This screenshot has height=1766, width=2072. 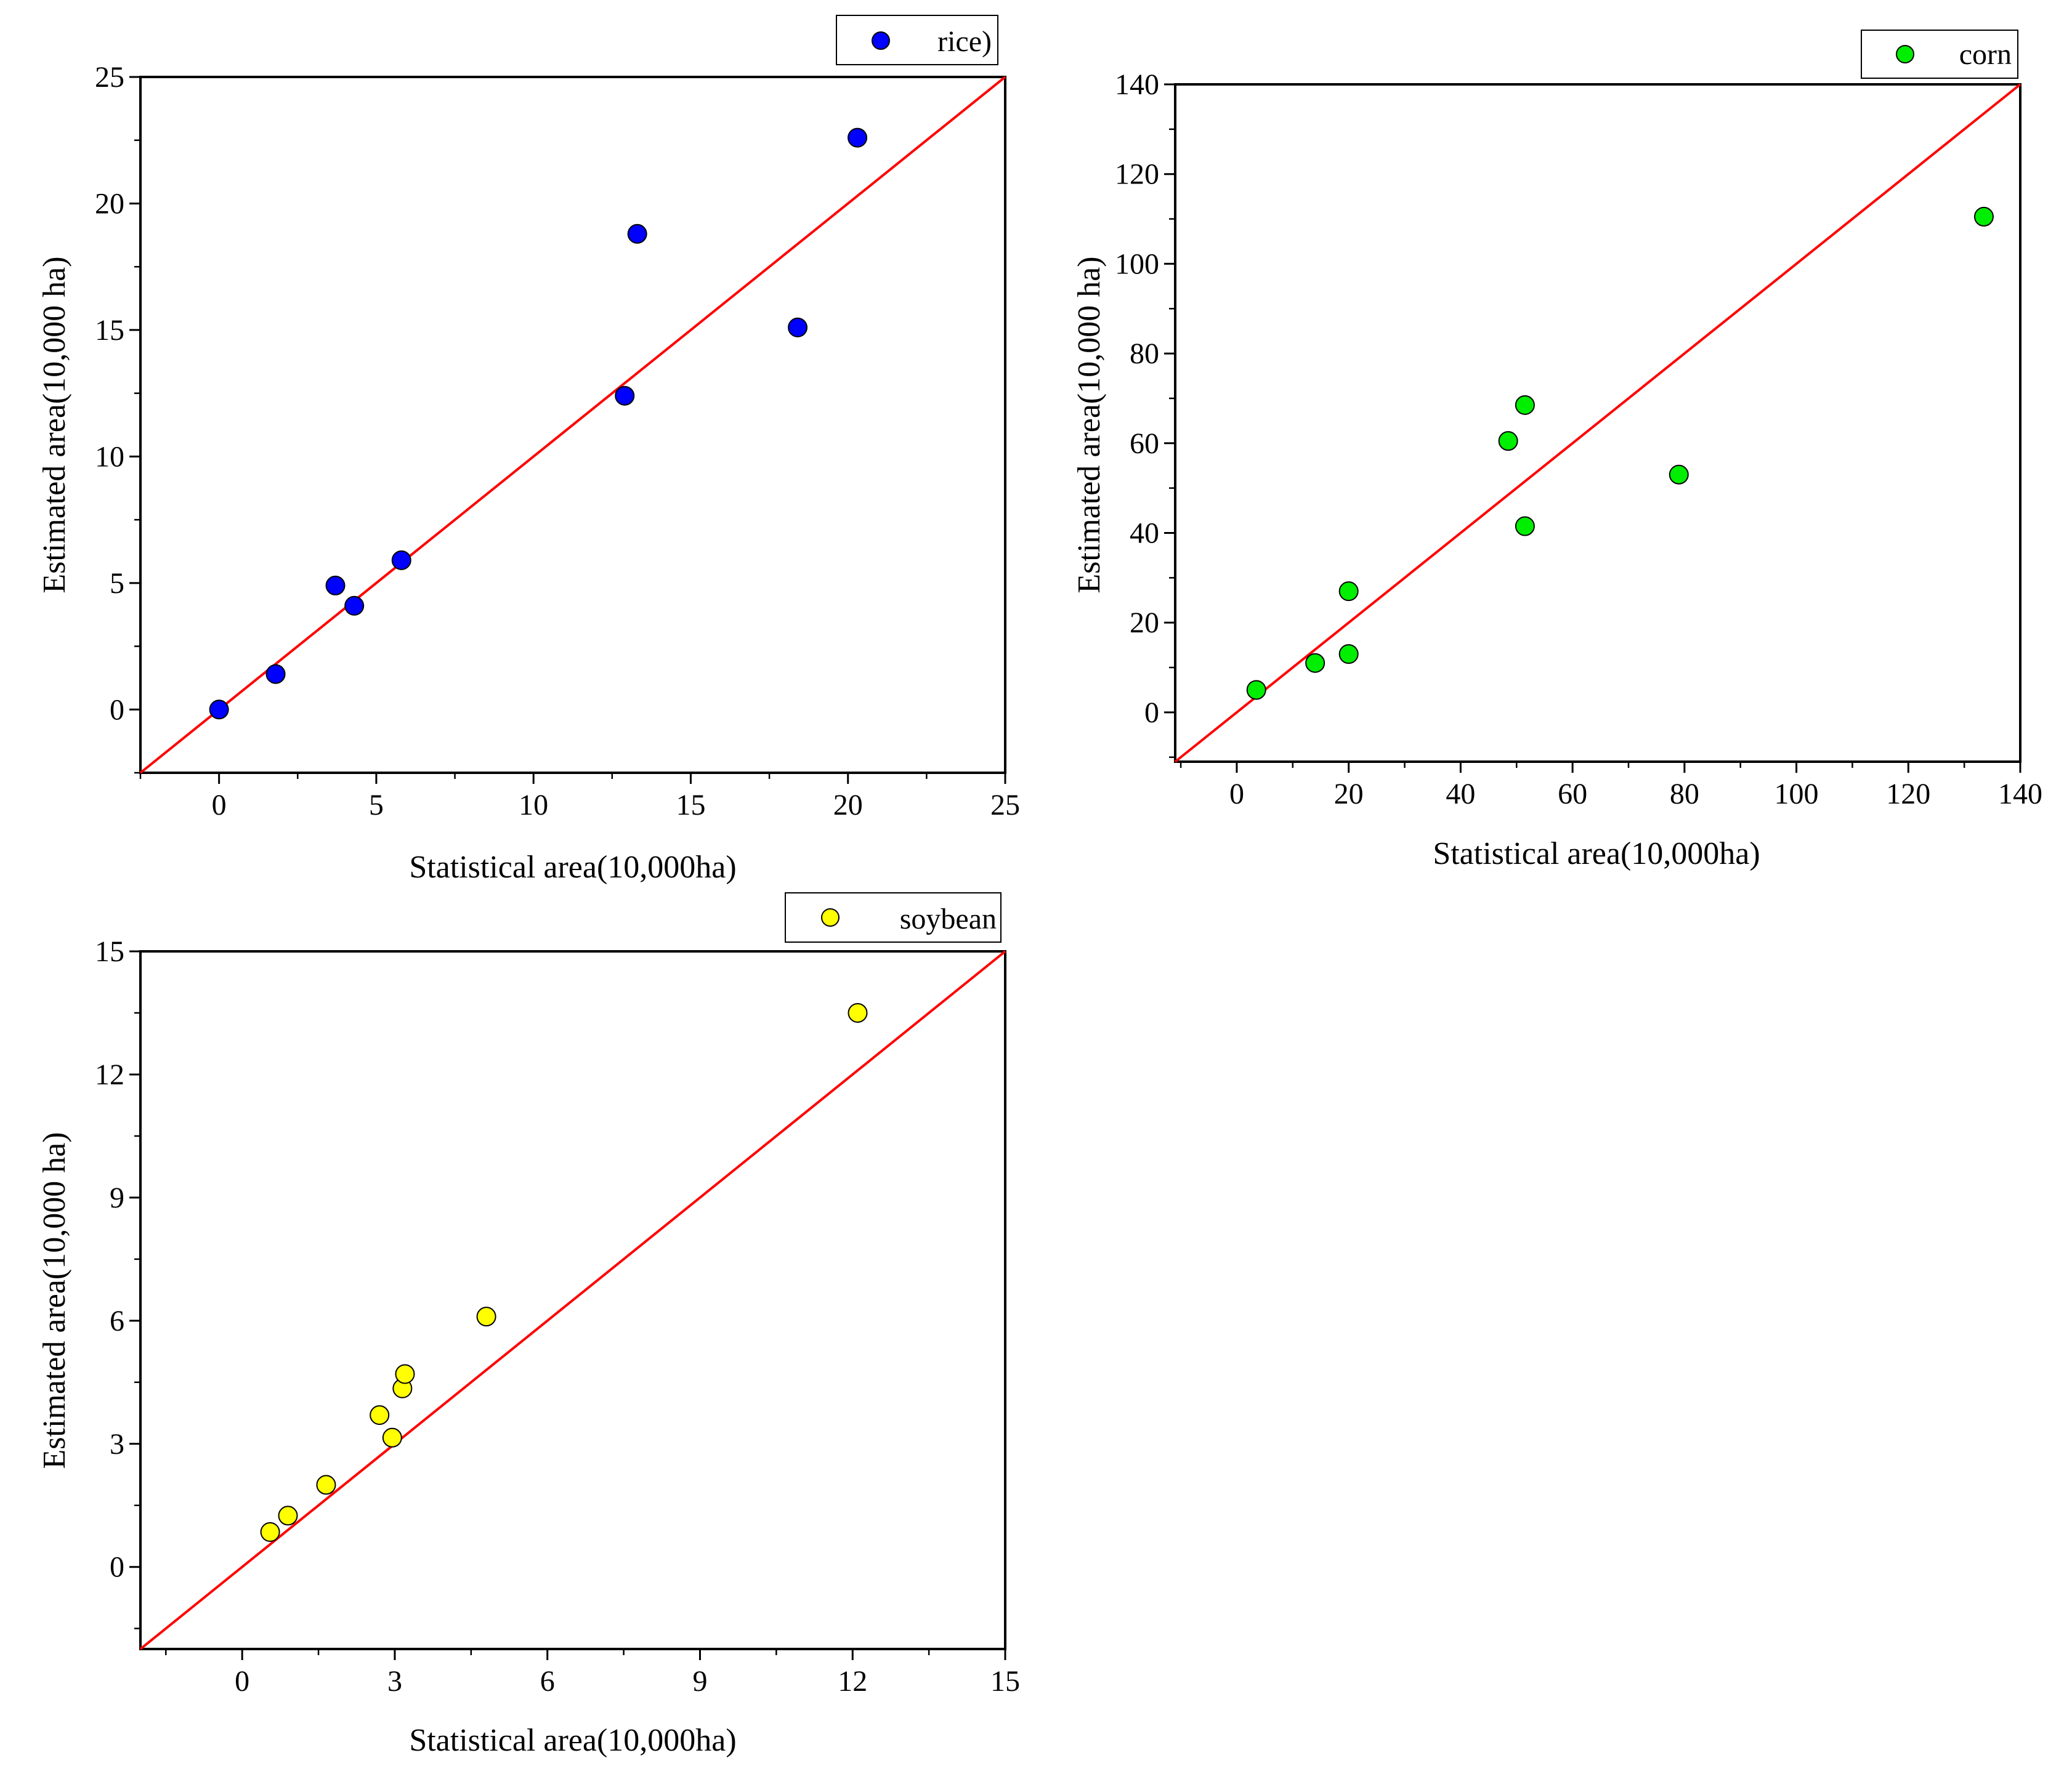 What do you see at coordinates (547, 1681) in the screenshot?
I see `x-tick-label: 6` at bounding box center [547, 1681].